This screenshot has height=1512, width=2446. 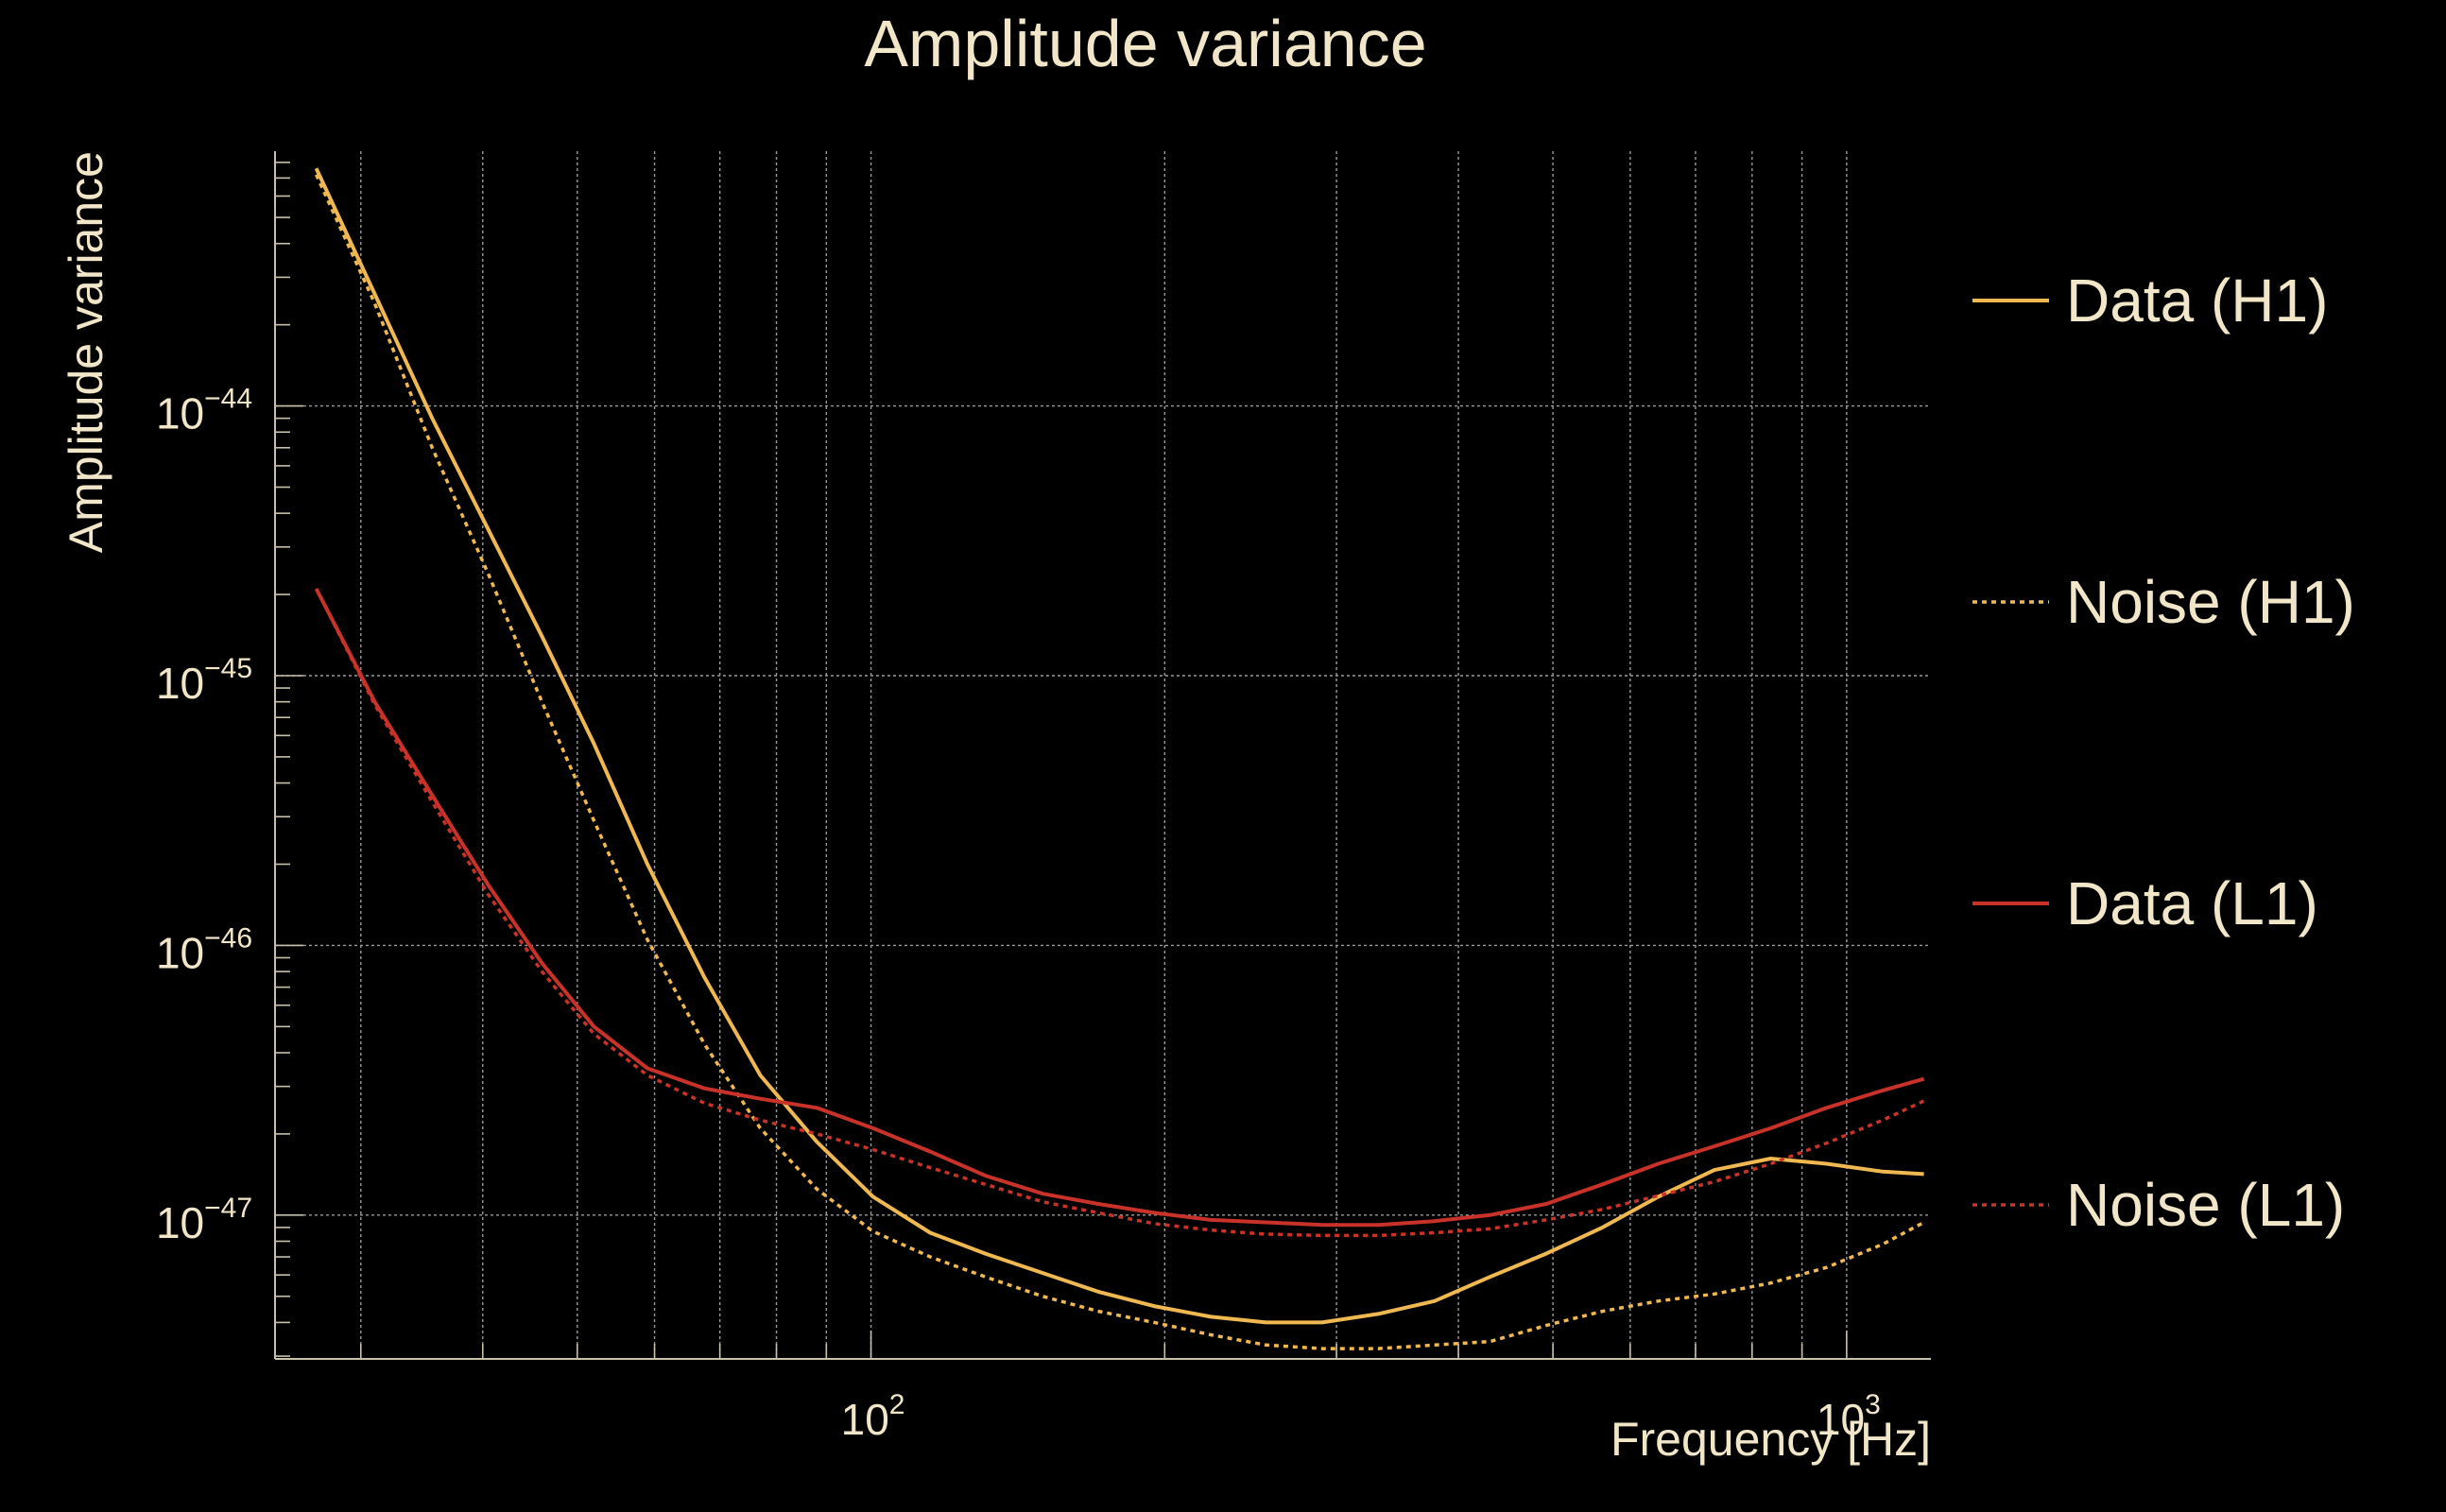 What do you see at coordinates (2205, 1205) in the screenshot?
I see `legend-label: Noise (L1)` at bounding box center [2205, 1205].